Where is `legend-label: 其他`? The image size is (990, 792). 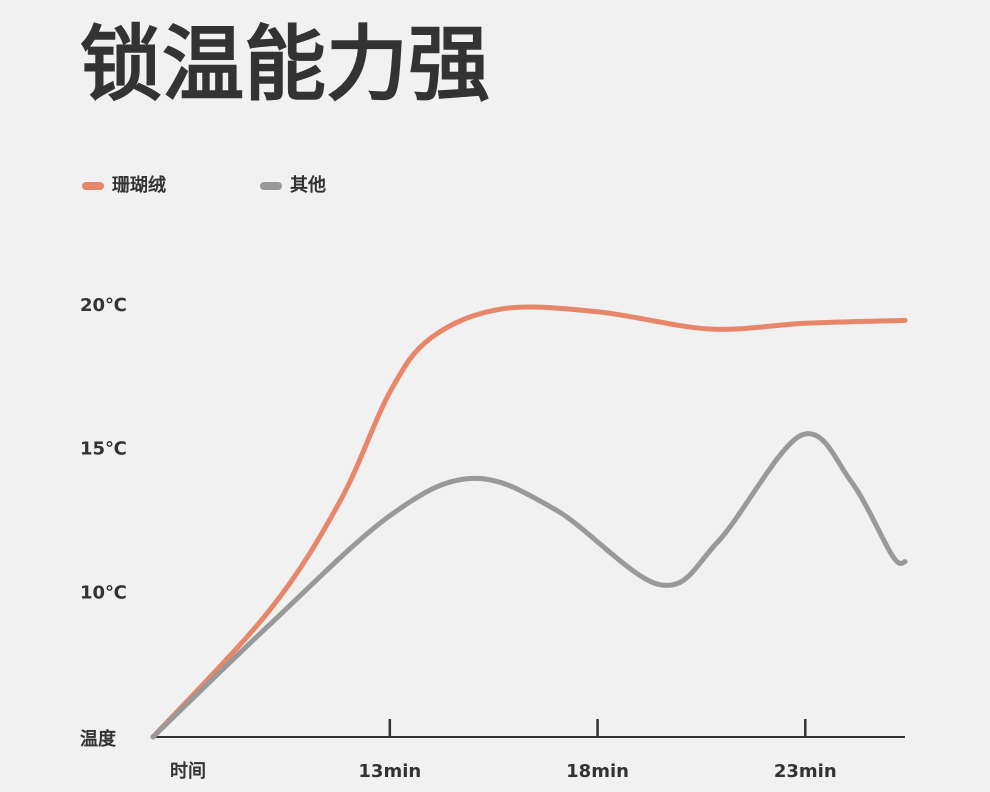
legend-label: 其他 is located at coordinates (308, 185).